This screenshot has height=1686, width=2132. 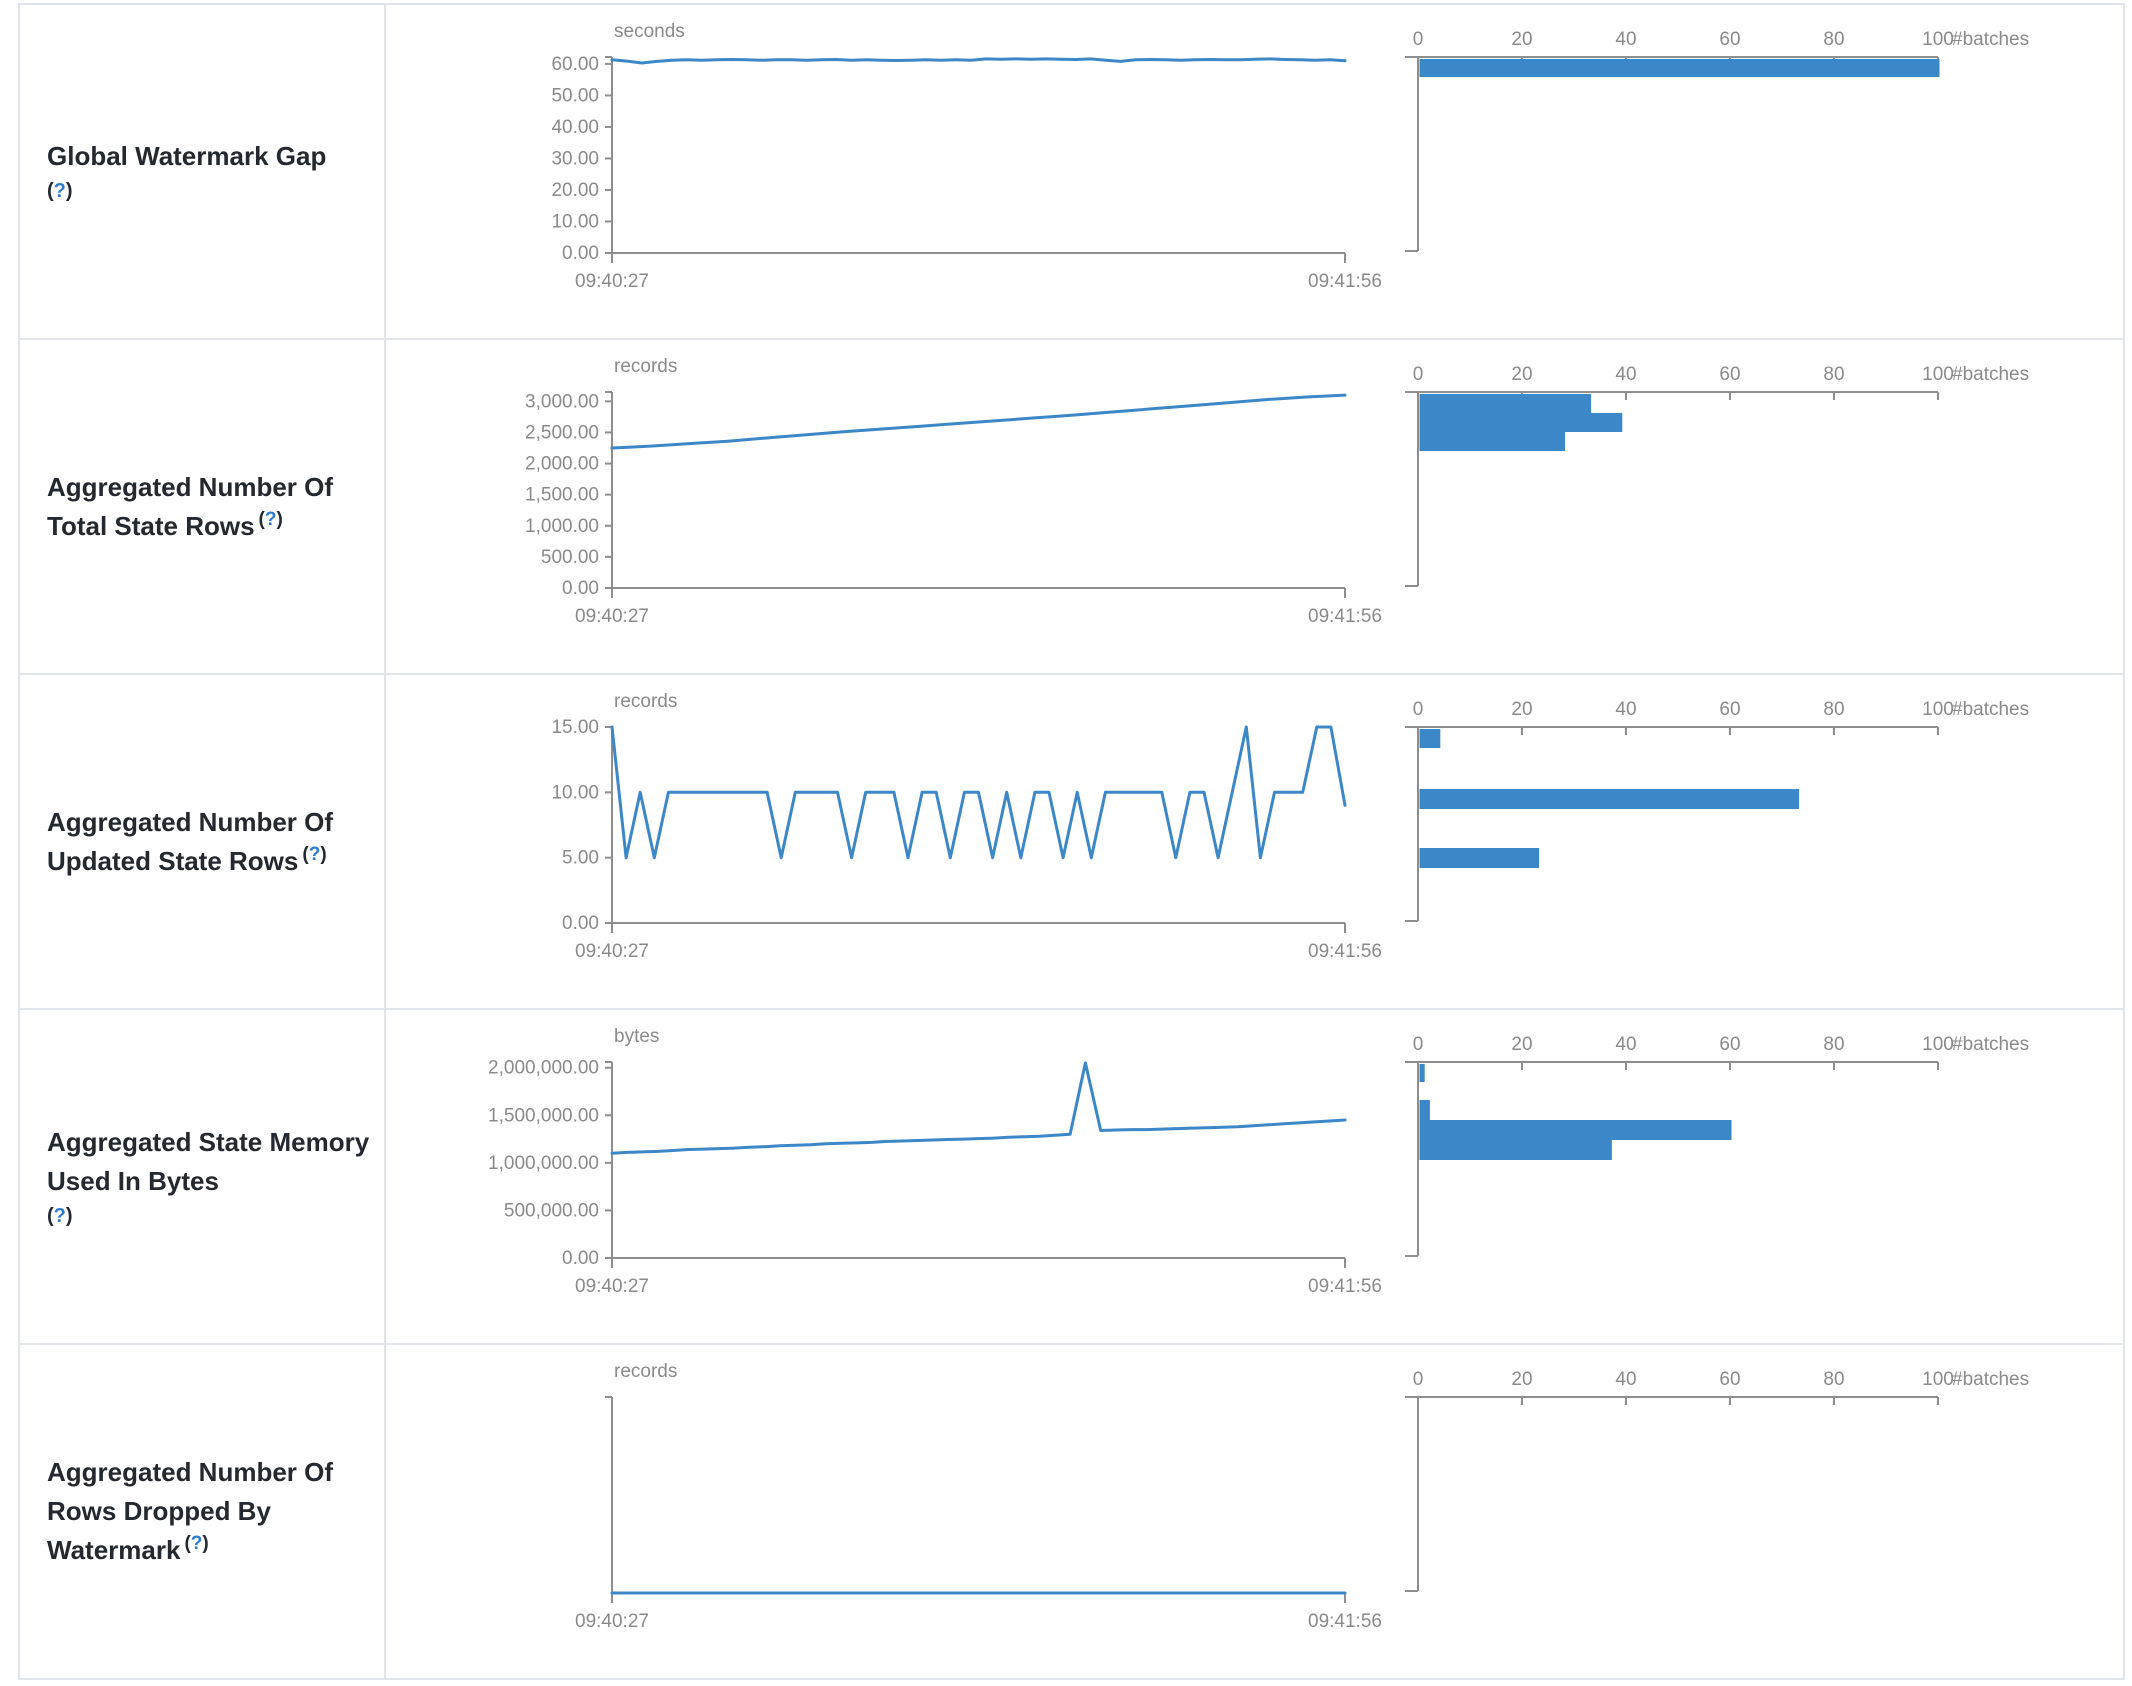 What do you see at coordinates (543, 1068) in the screenshot?
I see `svg-text: 2,000,000.00` at bounding box center [543, 1068].